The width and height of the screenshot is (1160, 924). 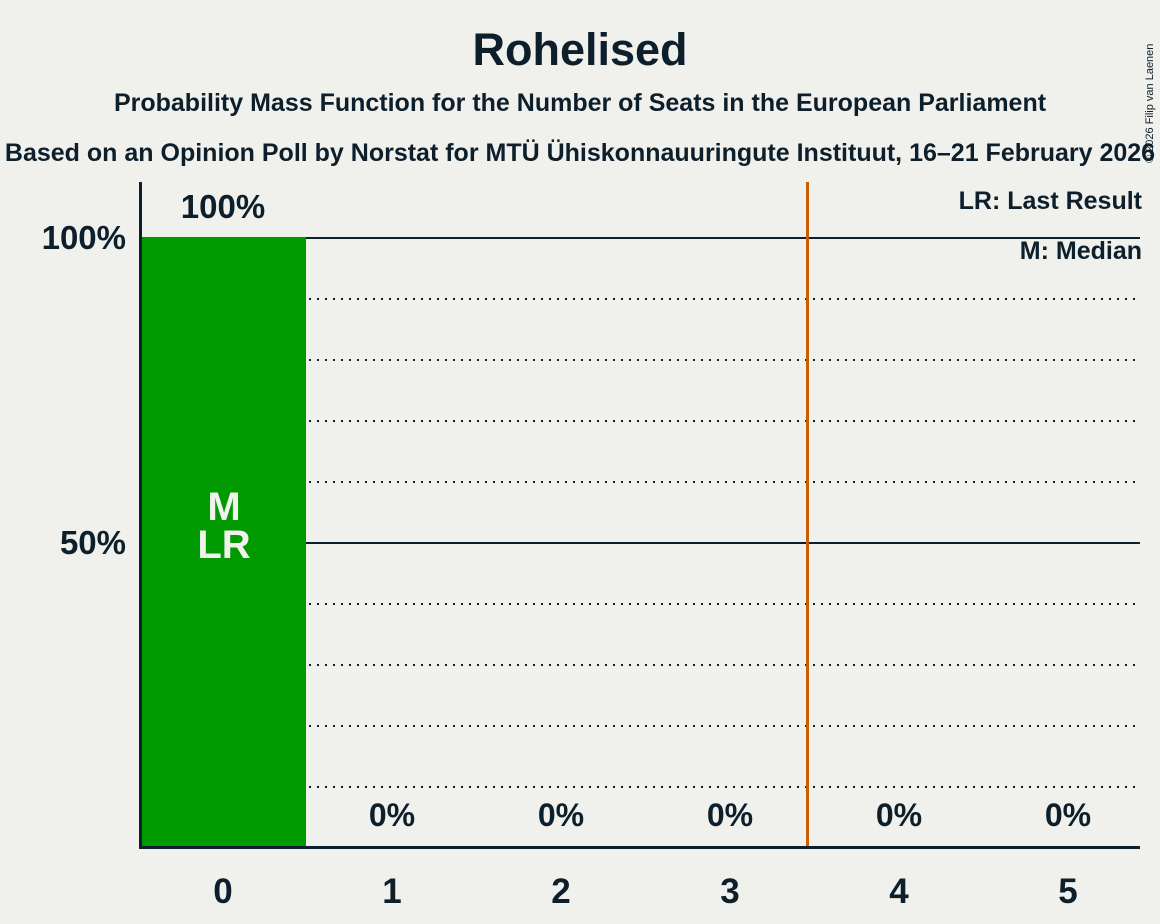 What do you see at coordinates (640, 604) in the screenshot?
I see `gridline-40pct` at bounding box center [640, 604].